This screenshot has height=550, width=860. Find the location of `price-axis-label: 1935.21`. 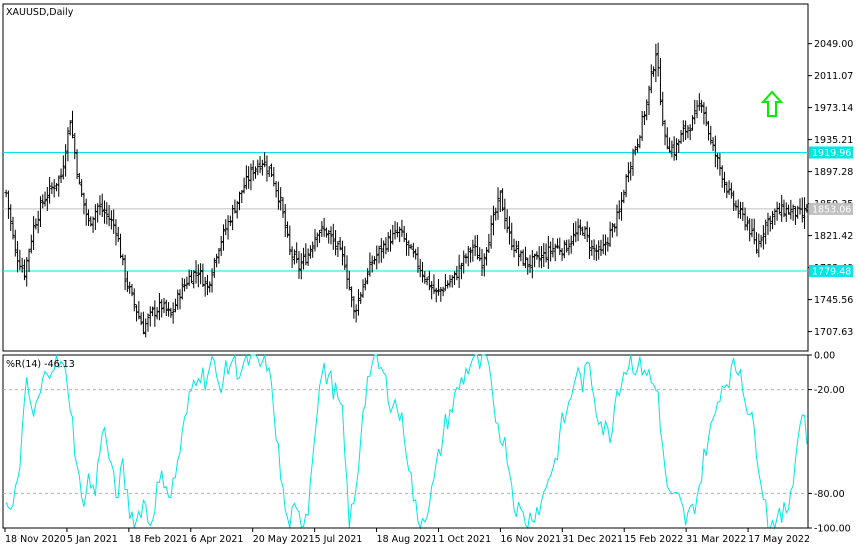

price-axis-label: 1935.21 is located at coordinates (833, 140).